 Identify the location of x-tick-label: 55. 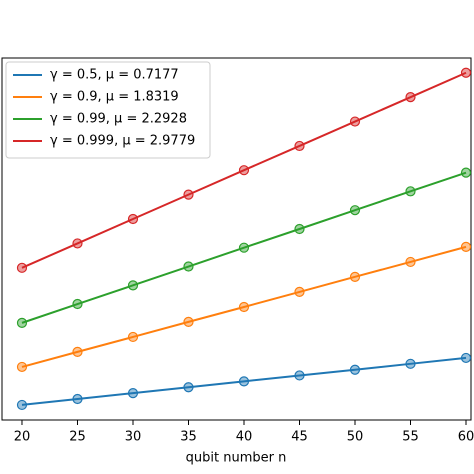
(410, 437).